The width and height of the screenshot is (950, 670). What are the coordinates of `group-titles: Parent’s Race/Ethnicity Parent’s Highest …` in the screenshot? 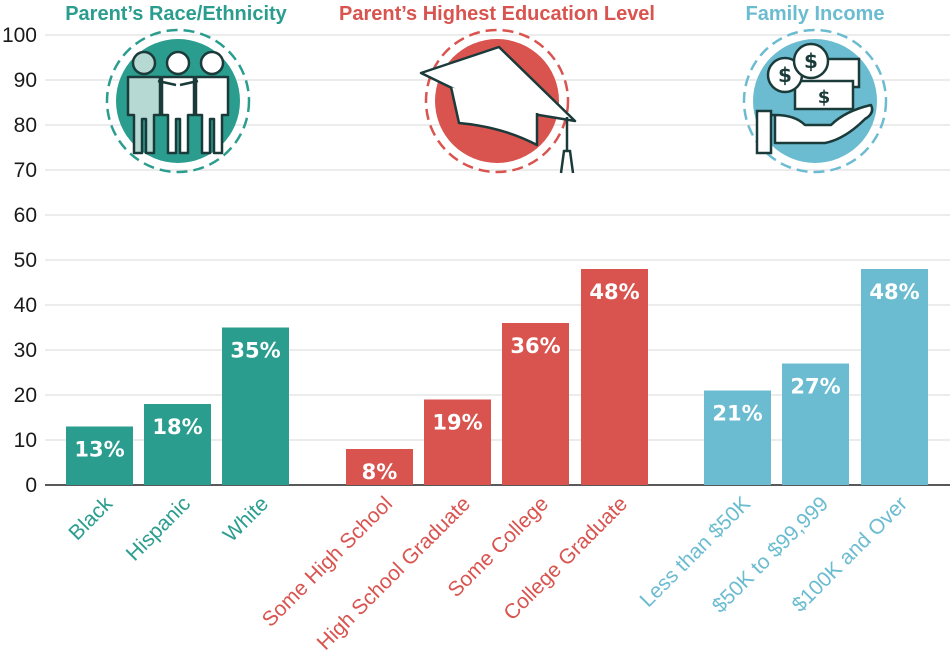 It's located at (474, 14).